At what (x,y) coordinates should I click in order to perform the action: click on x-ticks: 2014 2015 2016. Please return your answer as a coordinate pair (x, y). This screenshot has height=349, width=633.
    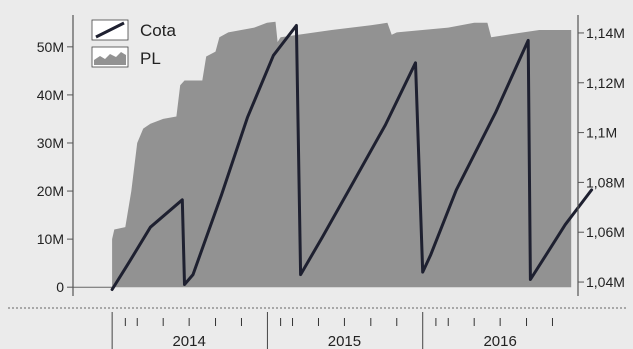
    Looking at the image, I should click on (332, 330).